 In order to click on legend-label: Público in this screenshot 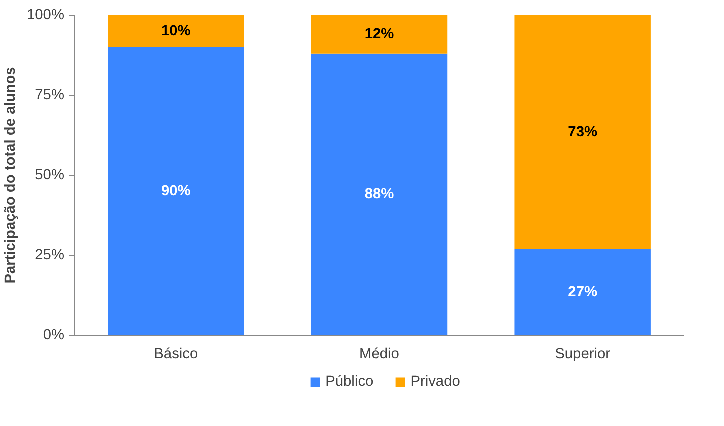, I will do `click(350, 382)`.